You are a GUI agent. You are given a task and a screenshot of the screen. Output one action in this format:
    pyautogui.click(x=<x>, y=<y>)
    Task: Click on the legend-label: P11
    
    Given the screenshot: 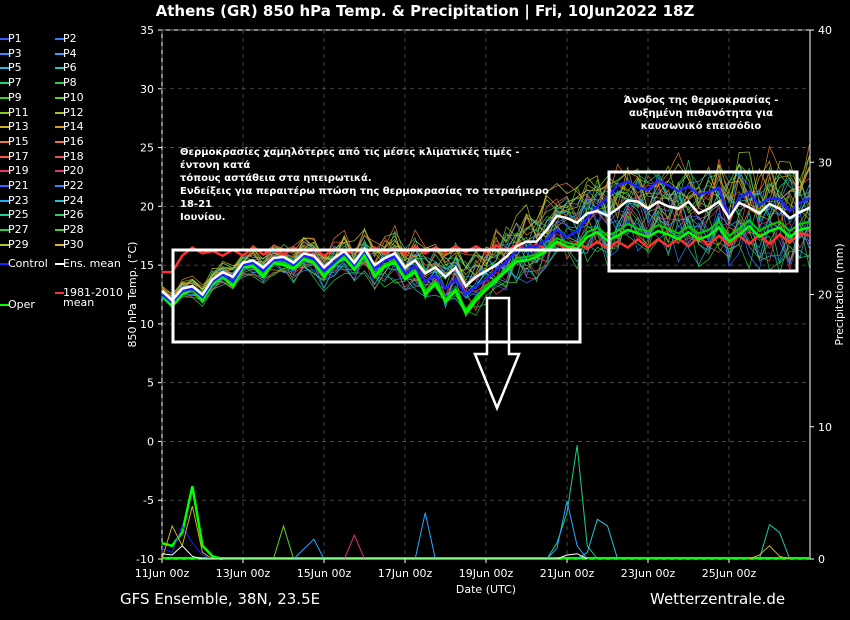 What is the action you would take?
    pyautogui.click(x=18, y=112)
    